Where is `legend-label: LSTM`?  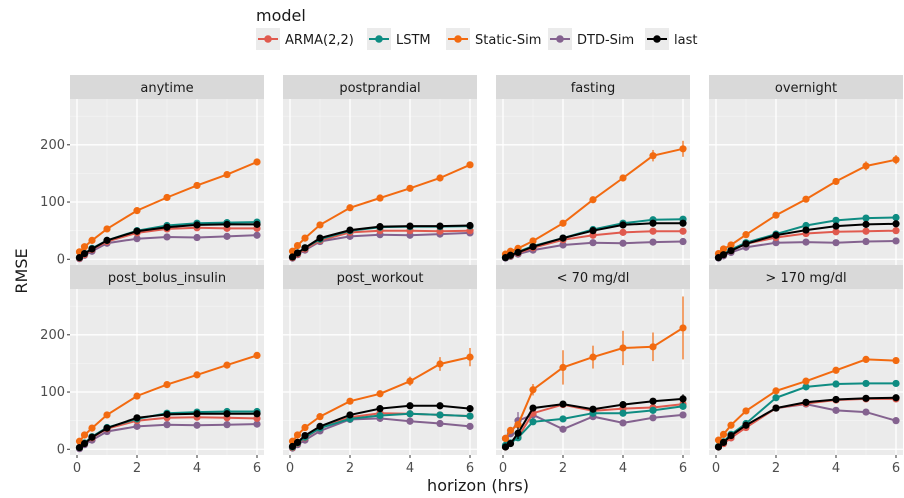
legend-label: LSTM is located at coordinates (413, 40).